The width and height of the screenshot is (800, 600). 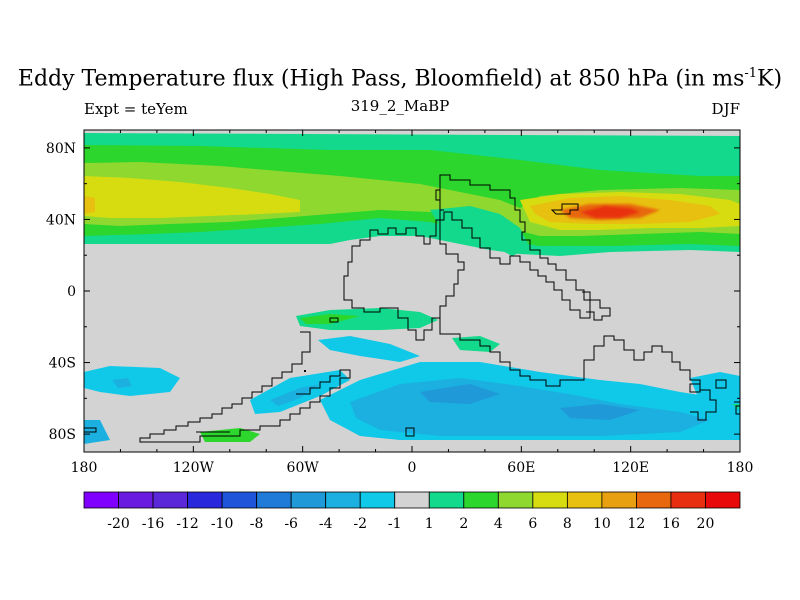 I want to click on latitude-labels: 80N 40N 0 40S 80S, so click(x=61, y=292).